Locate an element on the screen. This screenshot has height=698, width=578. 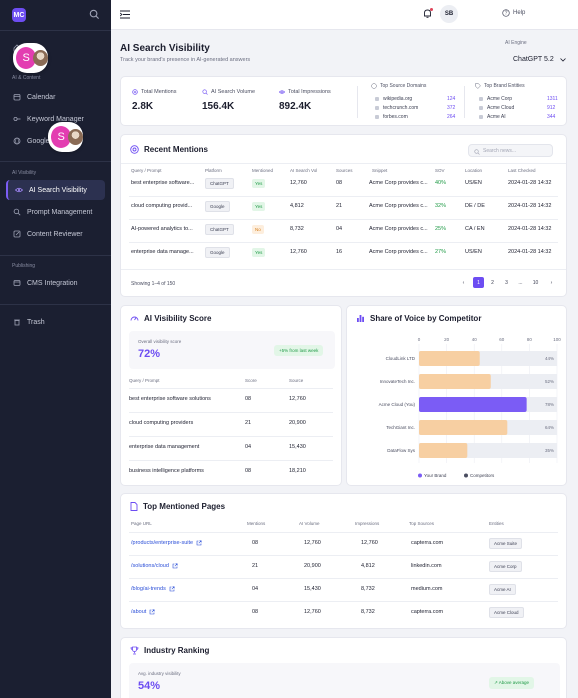
location-cell: CA / EN is located at coordinates (475, 229).